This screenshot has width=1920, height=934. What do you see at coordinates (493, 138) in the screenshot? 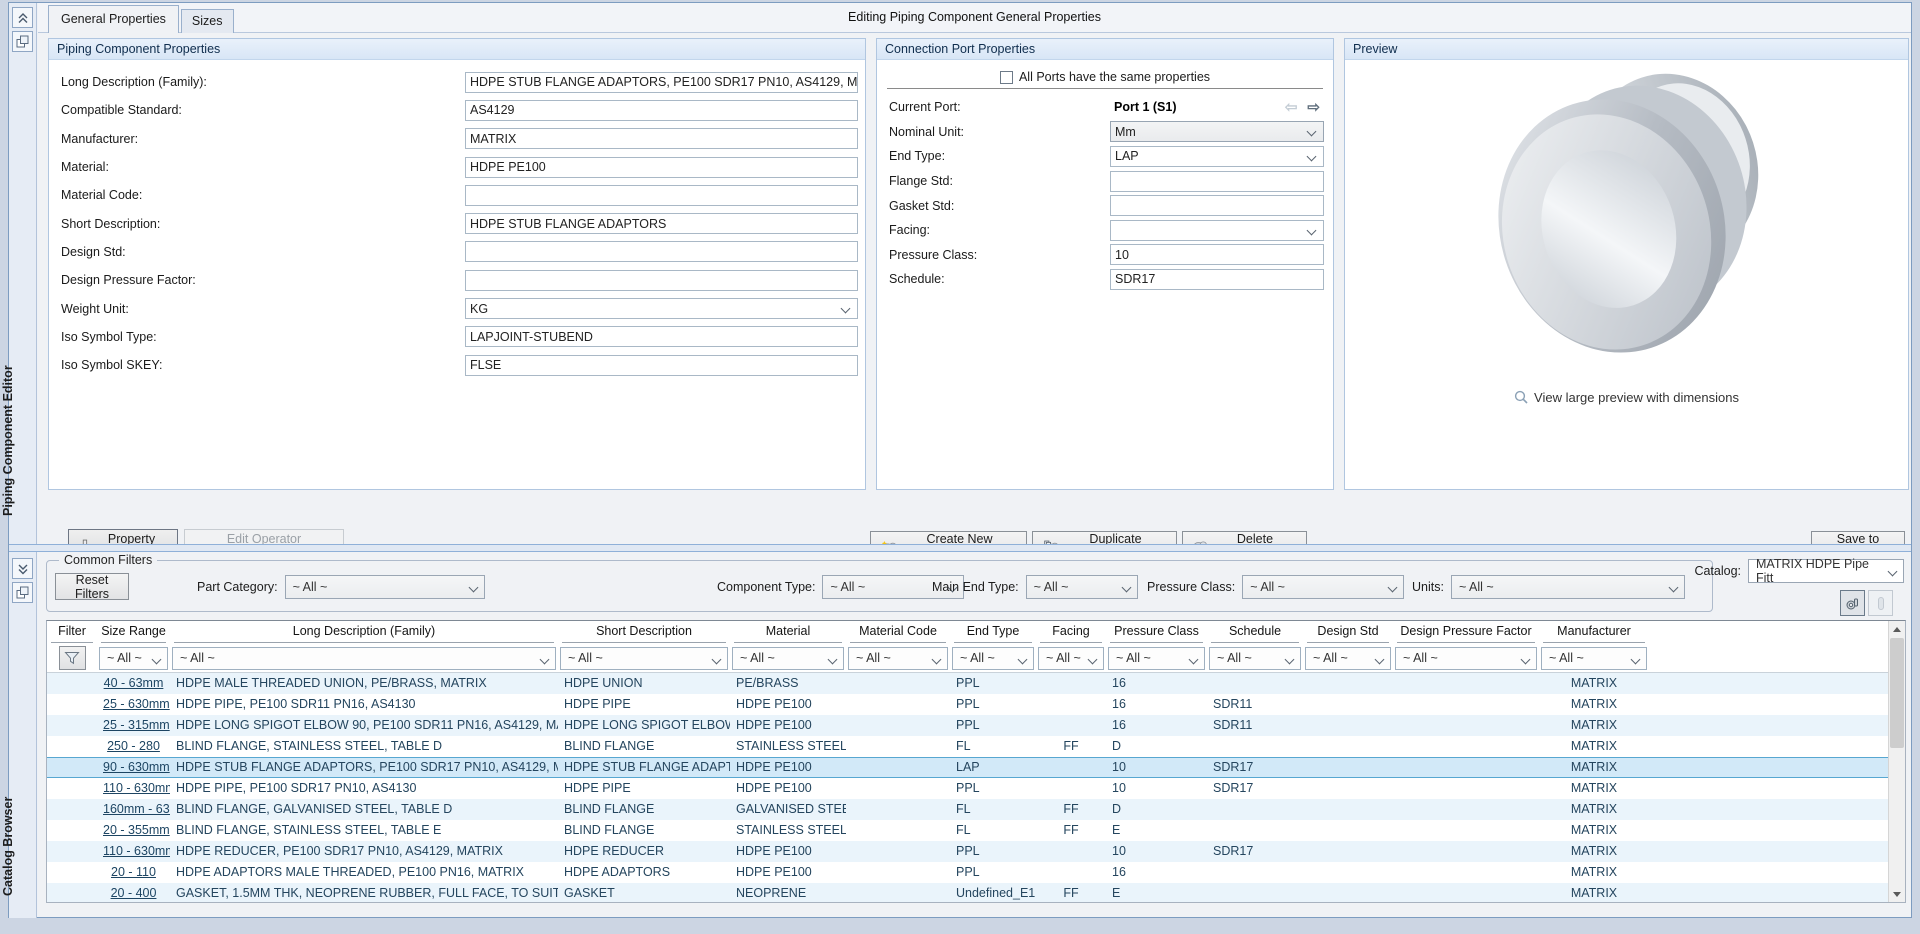
I see `field-value: MATRIX` at bounding box center [493, 138].